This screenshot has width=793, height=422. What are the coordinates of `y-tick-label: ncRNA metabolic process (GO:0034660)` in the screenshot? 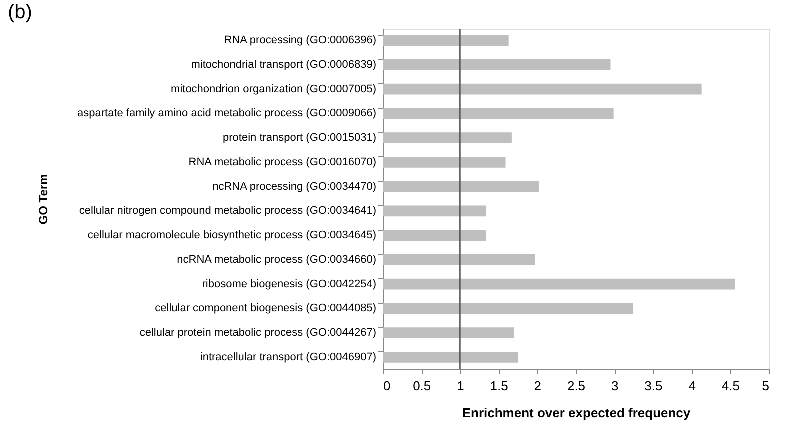 It's located at (276, 260).